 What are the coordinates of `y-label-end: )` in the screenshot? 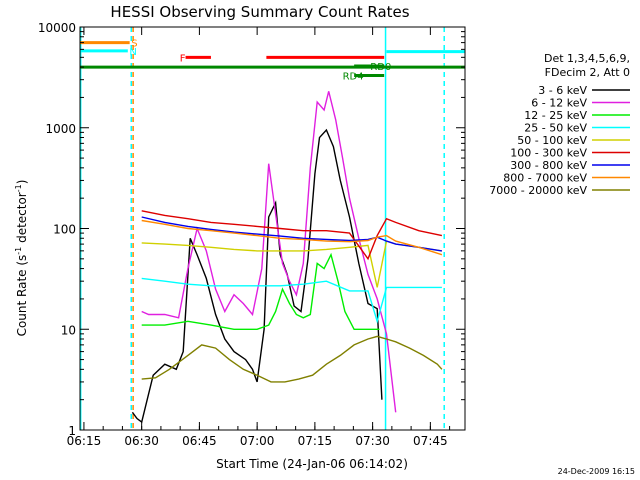 It's located at (22, 182).